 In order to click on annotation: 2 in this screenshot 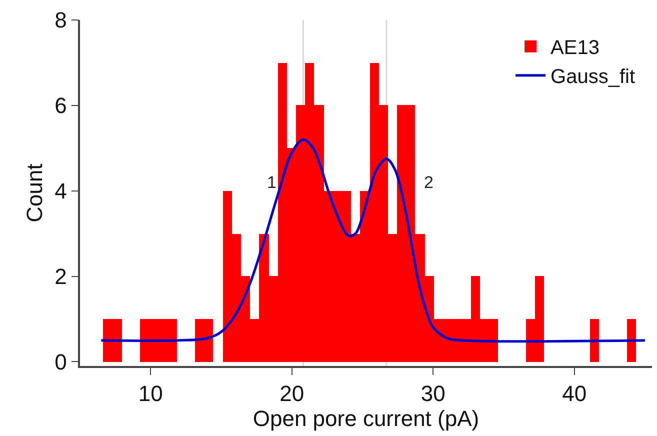, I will do `click(429, 182)`.